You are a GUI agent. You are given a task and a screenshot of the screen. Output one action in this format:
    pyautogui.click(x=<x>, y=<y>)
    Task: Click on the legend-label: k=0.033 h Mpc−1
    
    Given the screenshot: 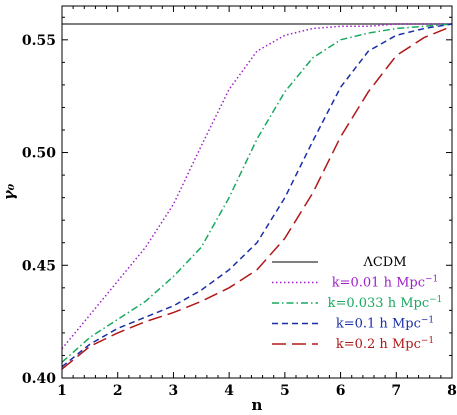 What is the action you would take?
    pyautogui.click(x=385, y=303)
    